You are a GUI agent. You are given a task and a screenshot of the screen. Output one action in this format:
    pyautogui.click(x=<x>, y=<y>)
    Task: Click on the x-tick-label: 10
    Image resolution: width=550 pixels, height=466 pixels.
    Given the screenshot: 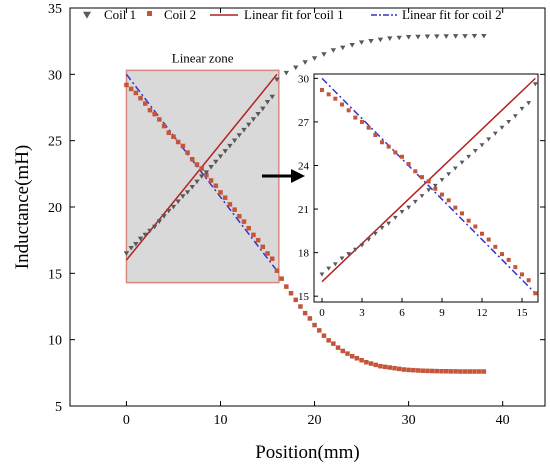 What is the action you would take?
    pyautogui.click(x=220, y=420)
    